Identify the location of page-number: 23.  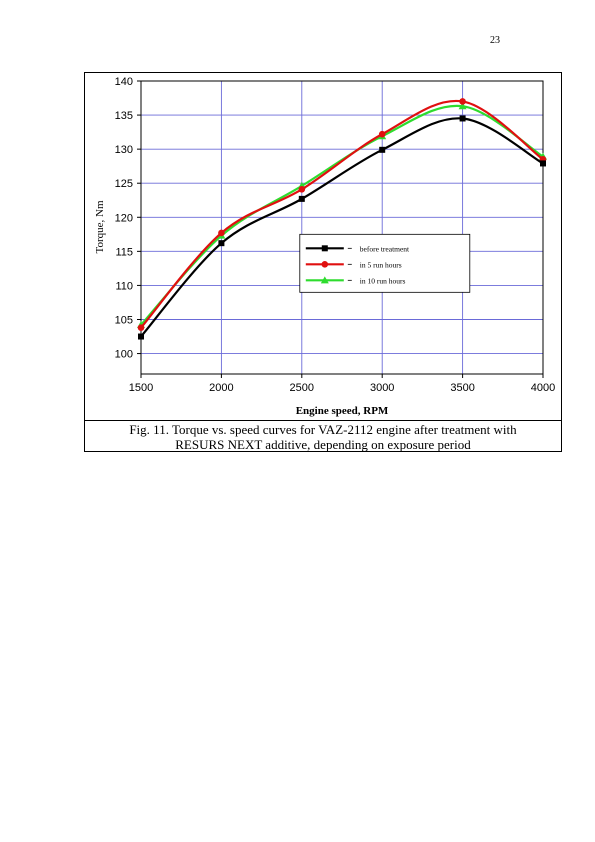
(495, 40).